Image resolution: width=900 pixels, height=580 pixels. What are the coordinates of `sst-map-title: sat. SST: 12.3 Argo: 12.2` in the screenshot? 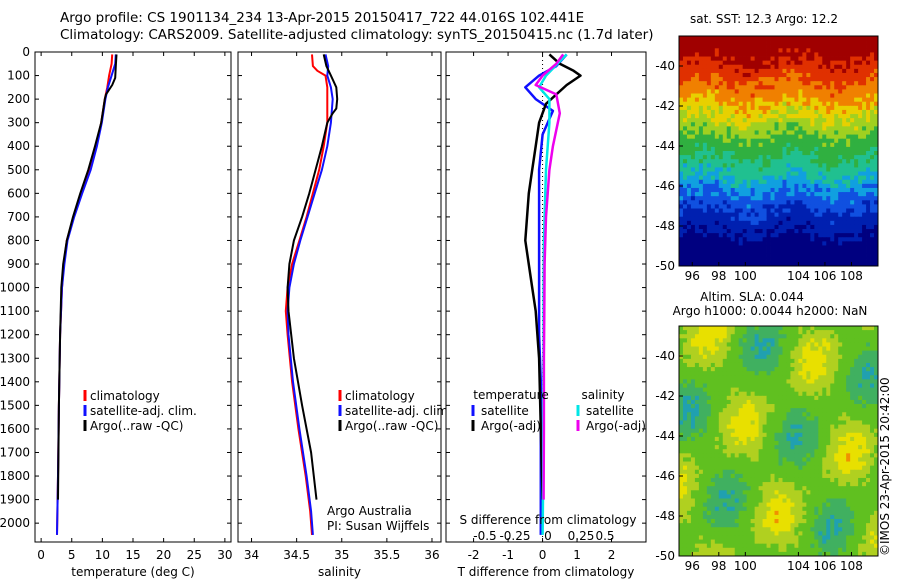 It's located at (764, 19).